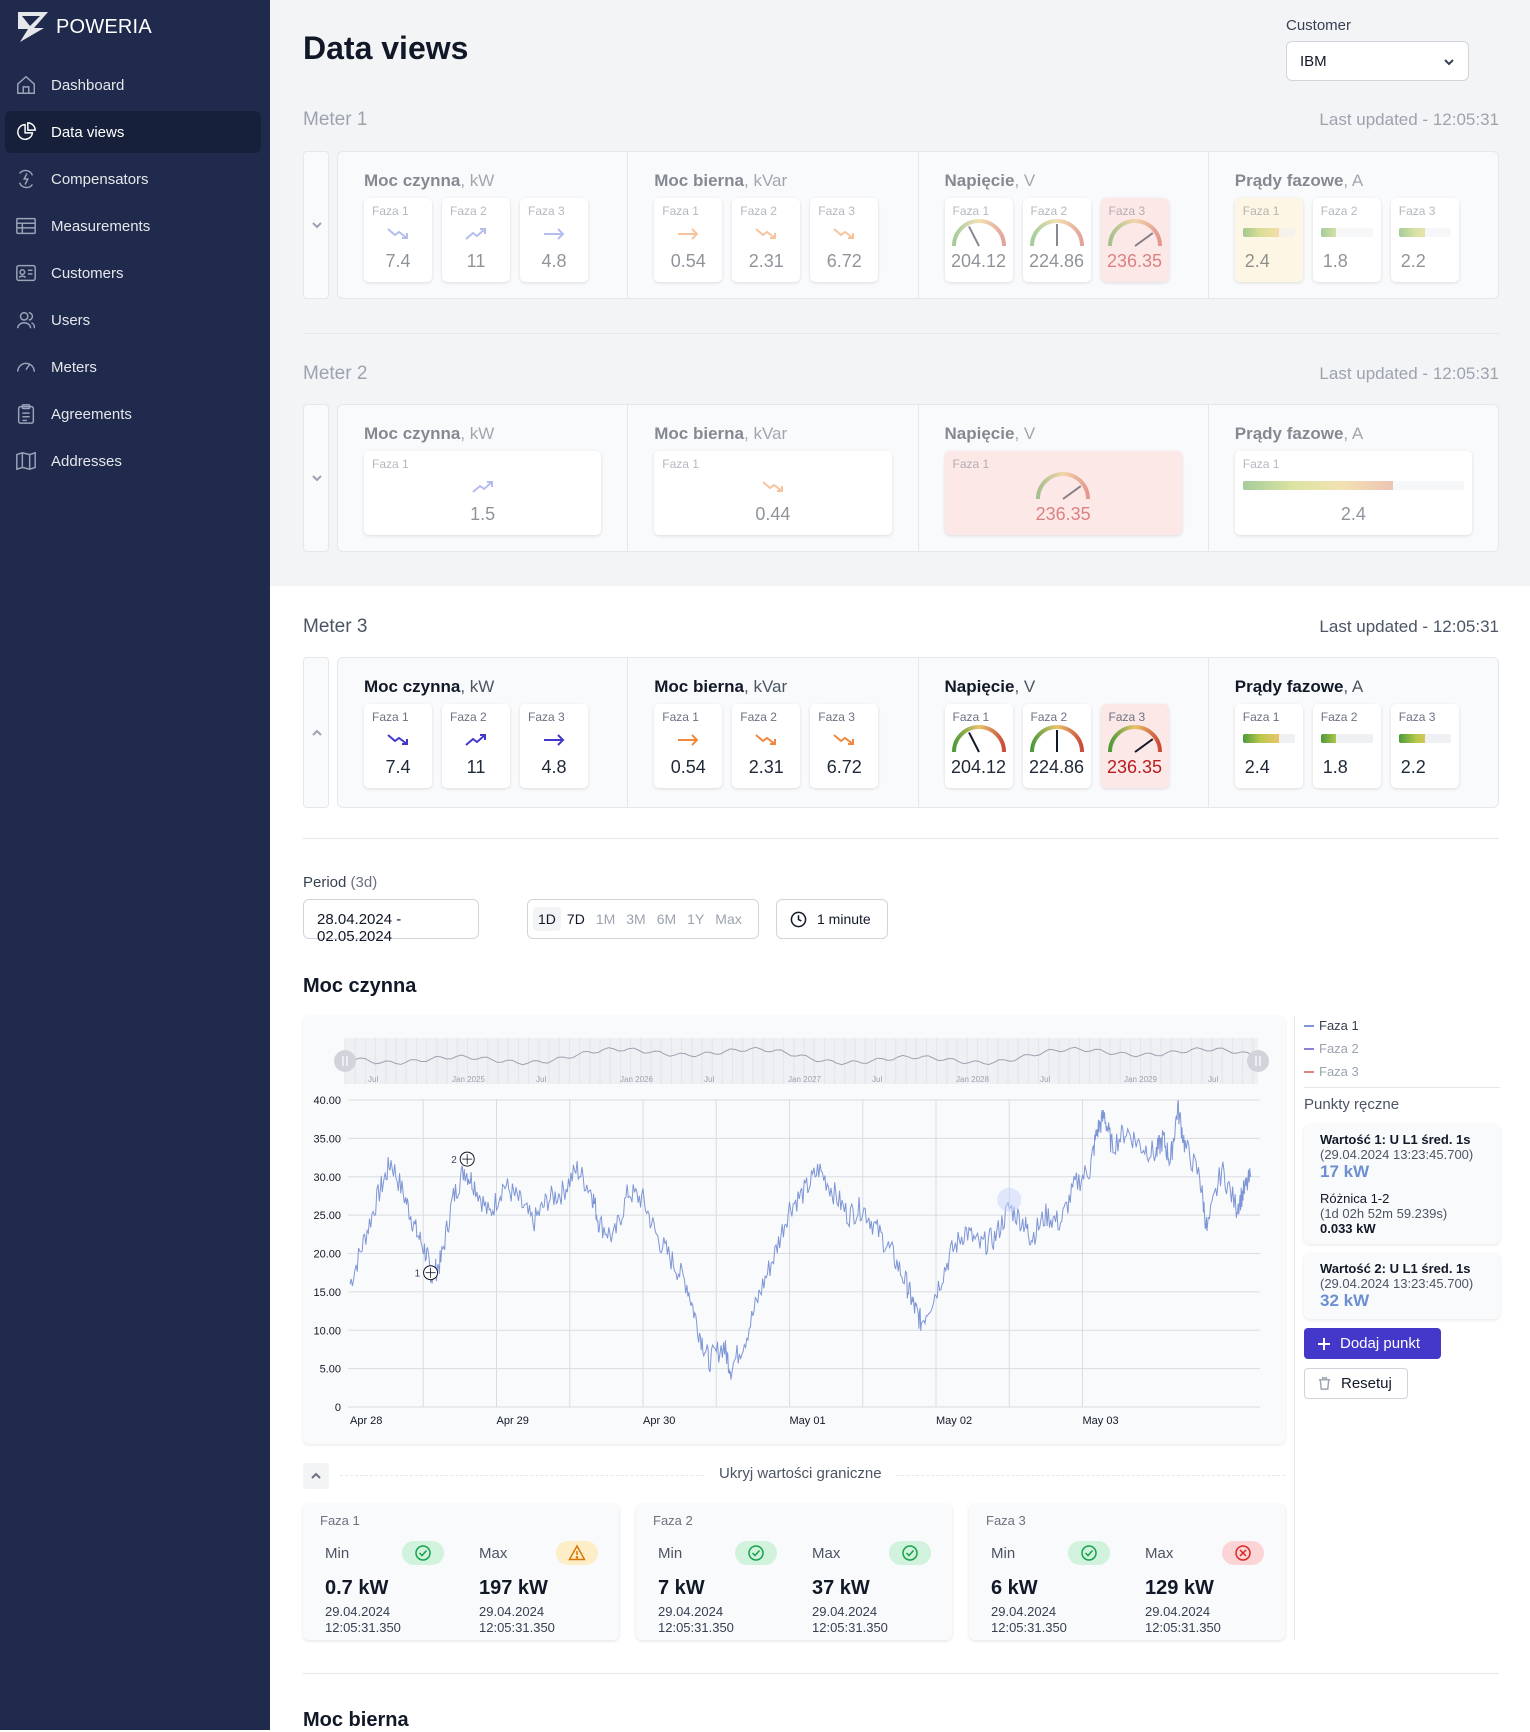  What do you see at coordinates (86, 461) in the screenshot?
I see `nav-item-label: Addresses` at bounding box center [86, 461].